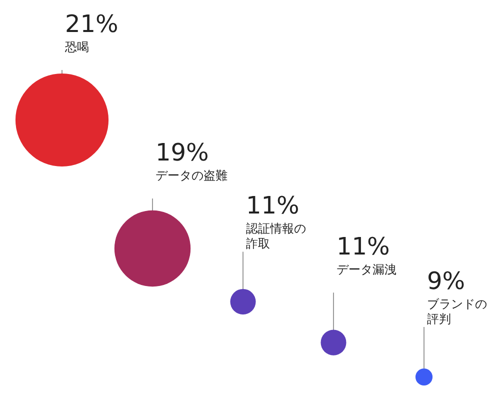  I want to click on category-label: 認証情報の詐取, so click(276, 236).